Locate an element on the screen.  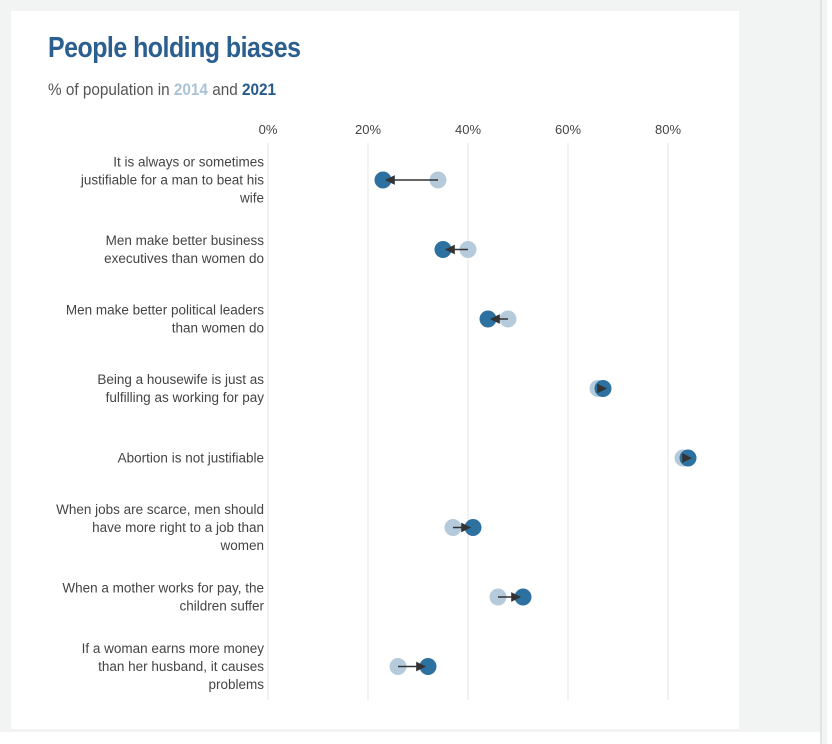
x-axis-ticks: 0% 20% 40% 60% 80% is located at coordinates (470, 129).